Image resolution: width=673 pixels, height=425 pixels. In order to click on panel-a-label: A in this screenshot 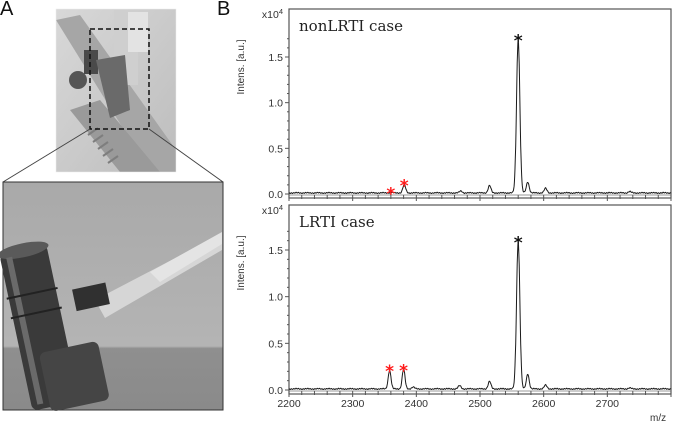, I will do `click(7, 10)`.